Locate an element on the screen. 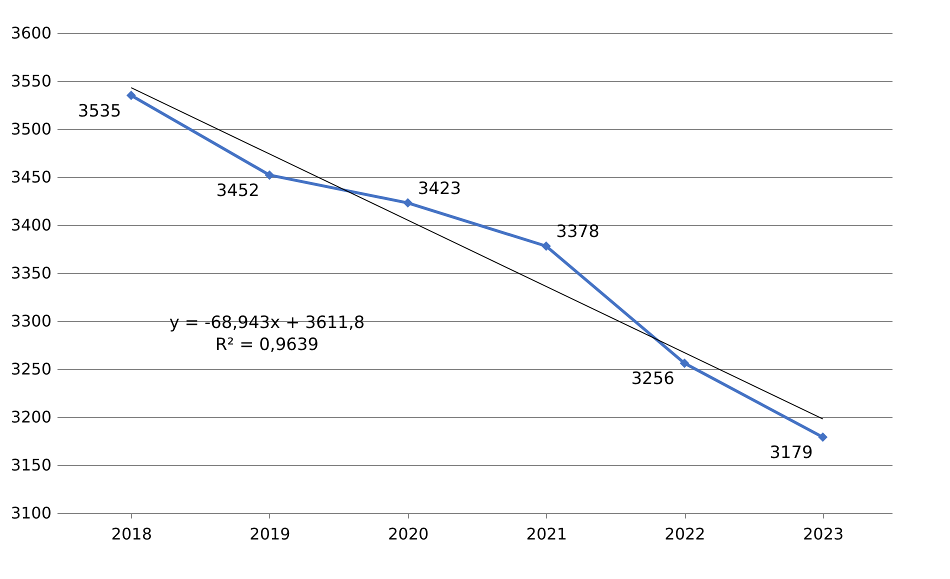 This screenshot has height=579, width=950. data-label: 3256 is located at coordinates (652, 379).